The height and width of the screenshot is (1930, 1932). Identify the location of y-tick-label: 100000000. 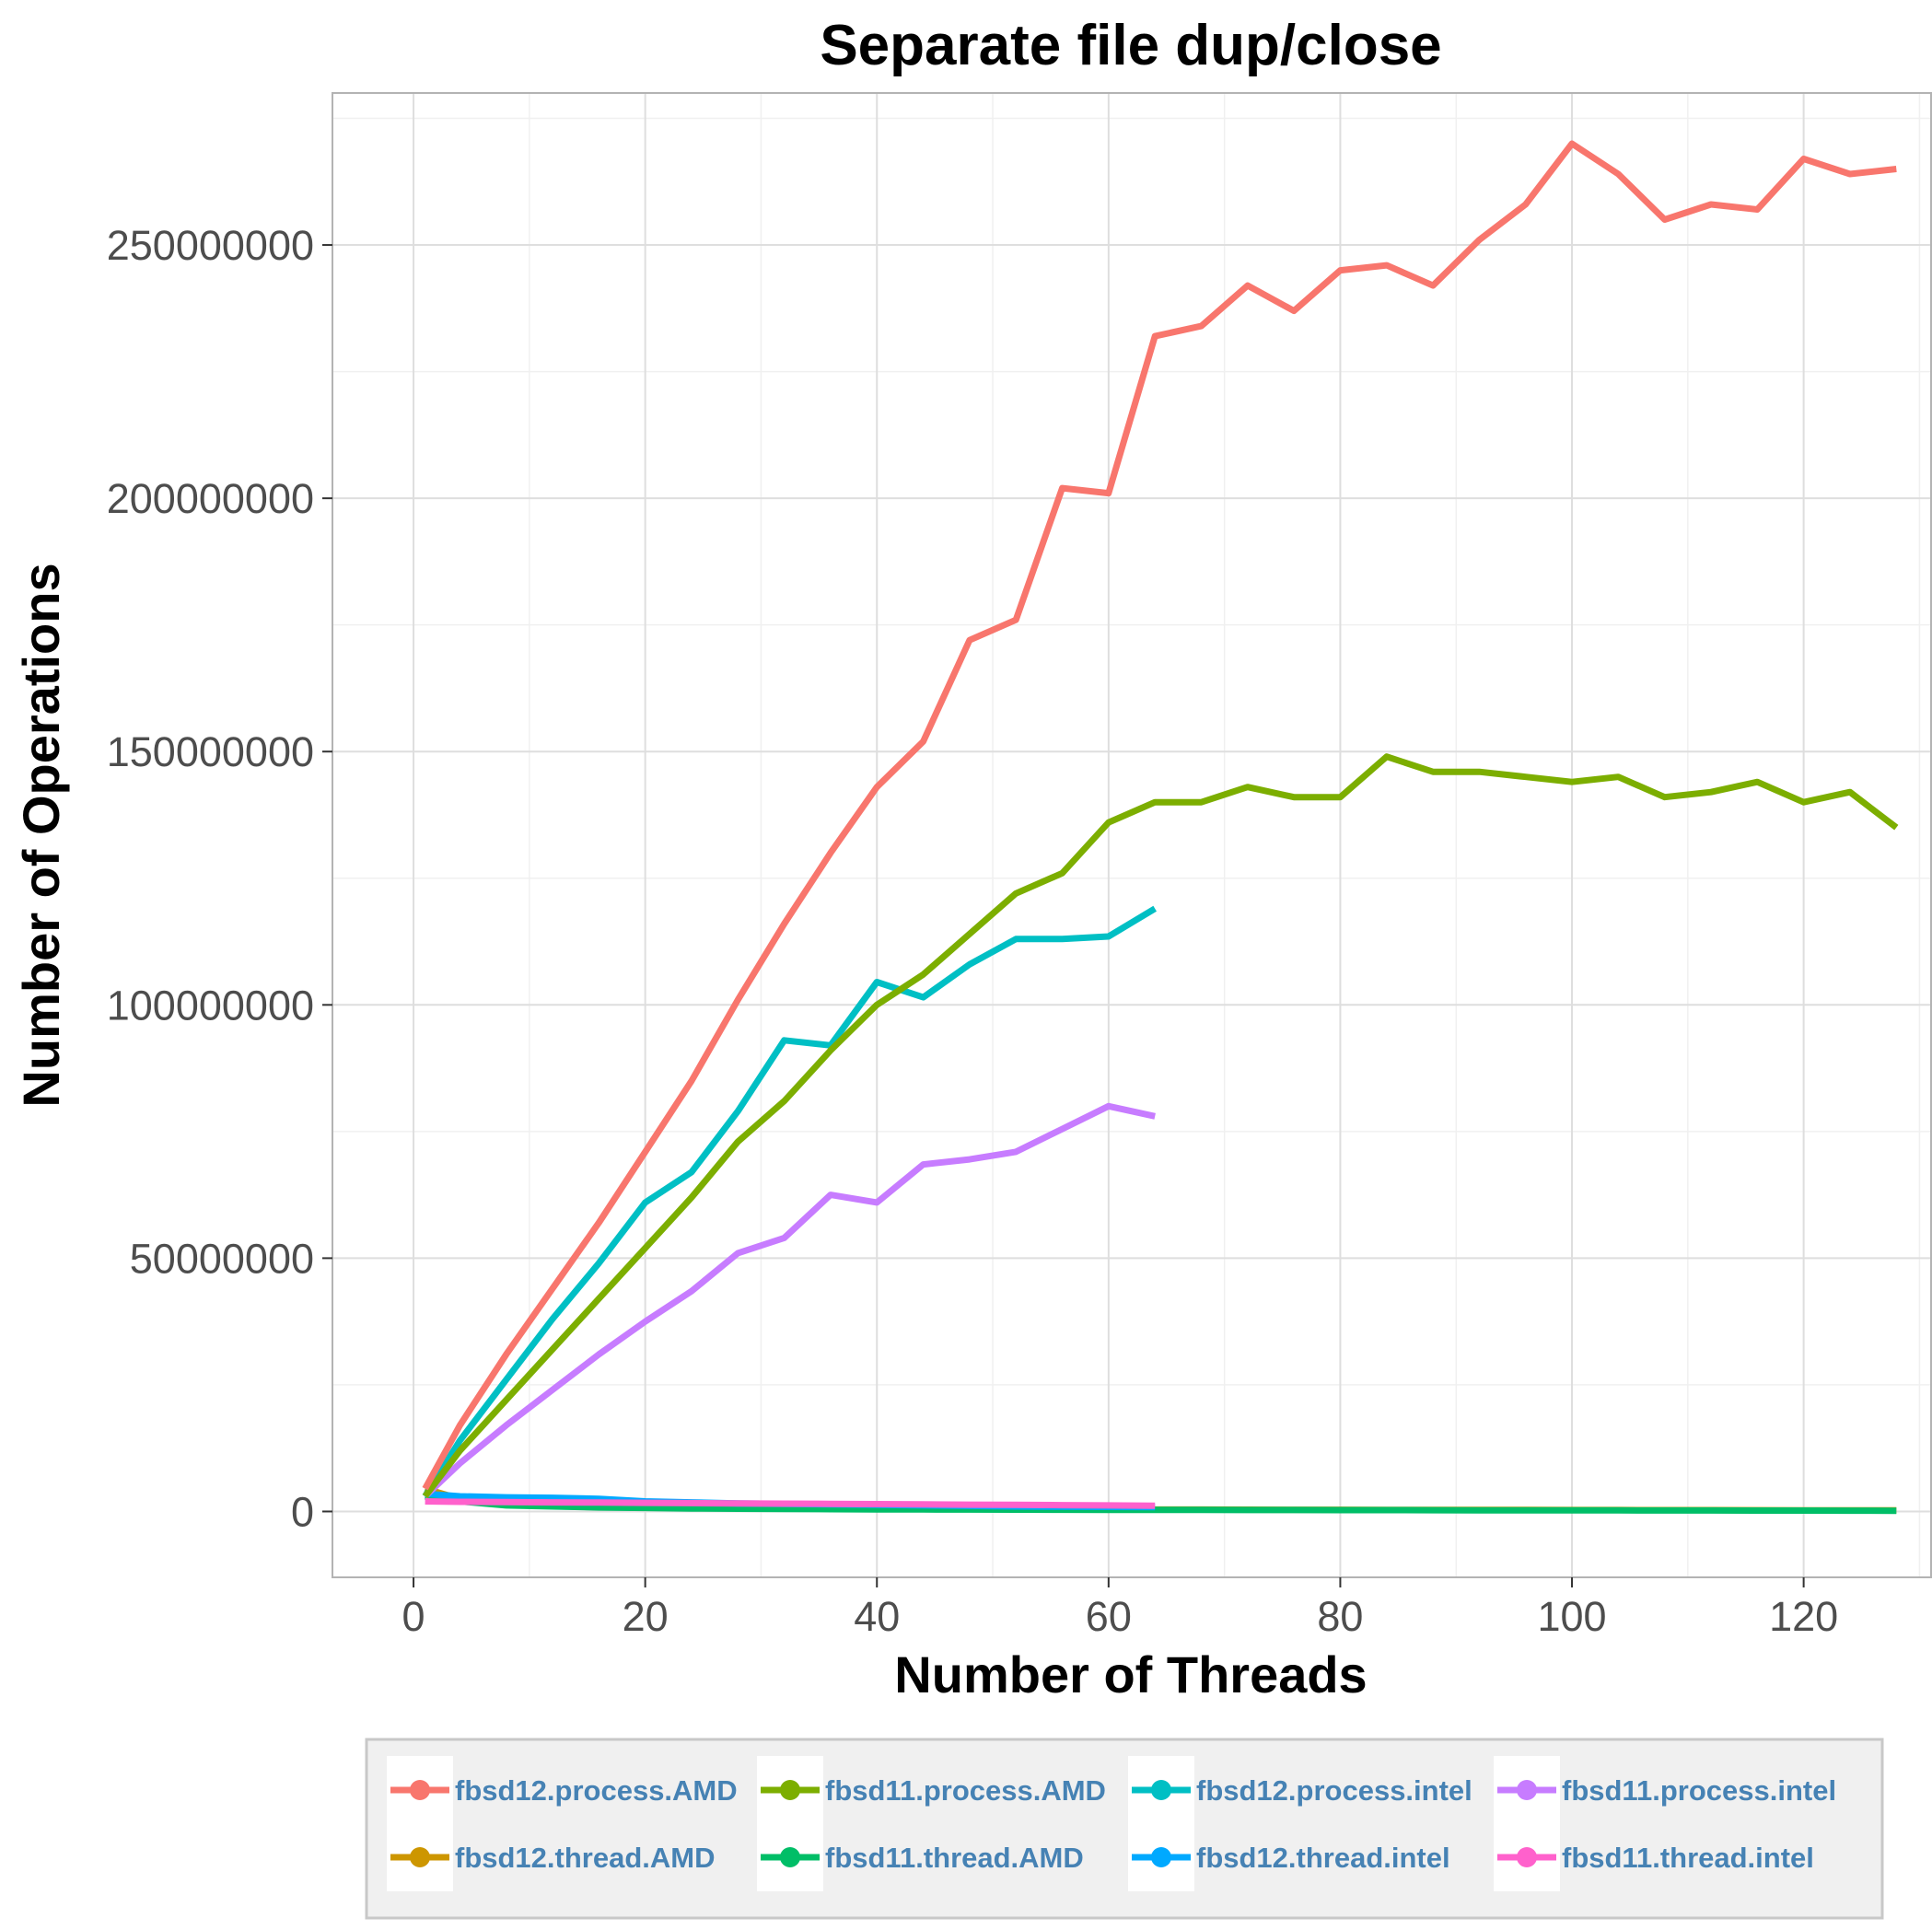
(210, 1005).